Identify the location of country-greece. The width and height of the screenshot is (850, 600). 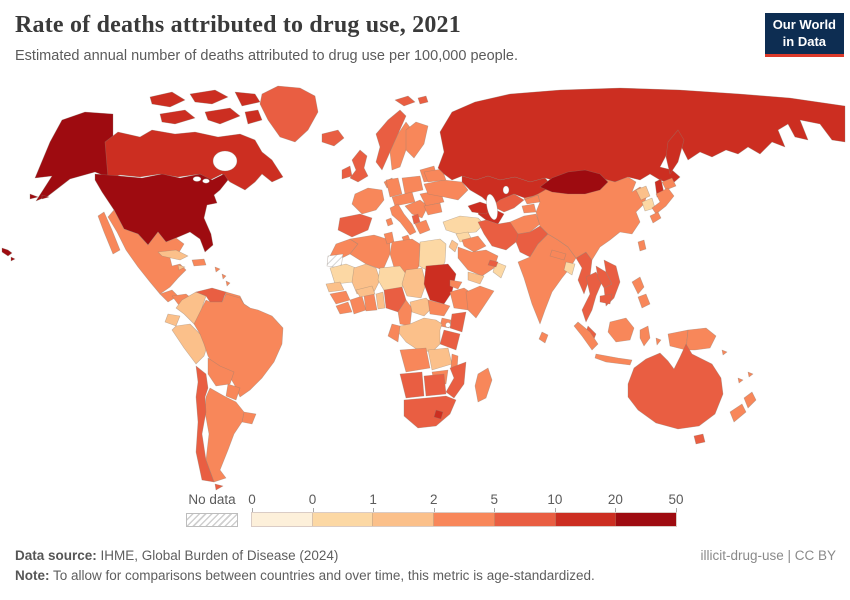
(422, 227).